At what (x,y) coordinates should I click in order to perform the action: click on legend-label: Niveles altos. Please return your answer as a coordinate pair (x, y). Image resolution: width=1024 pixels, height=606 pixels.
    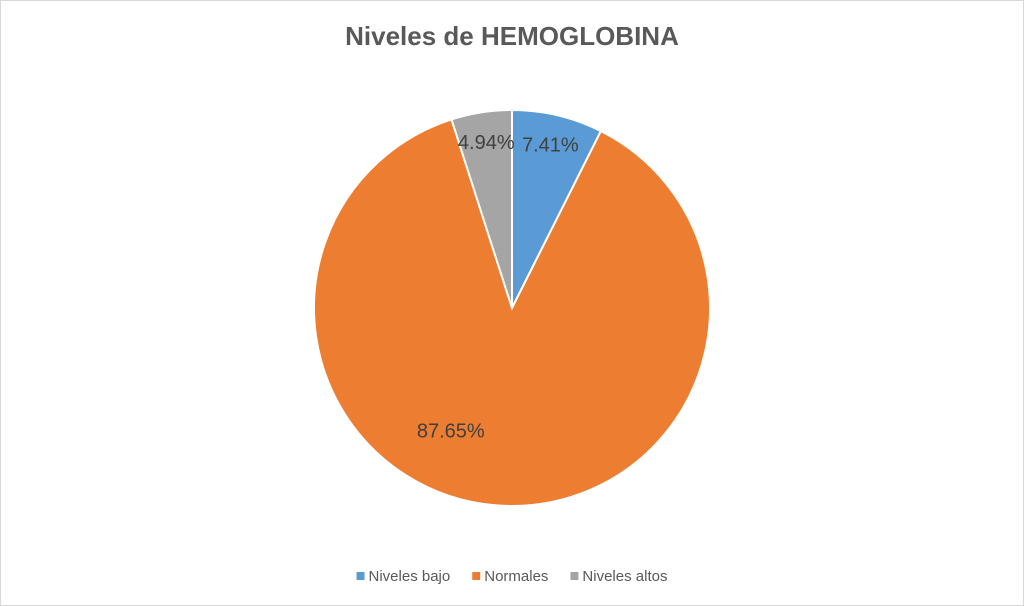
    Looking at the image, I should click on (624, 576).